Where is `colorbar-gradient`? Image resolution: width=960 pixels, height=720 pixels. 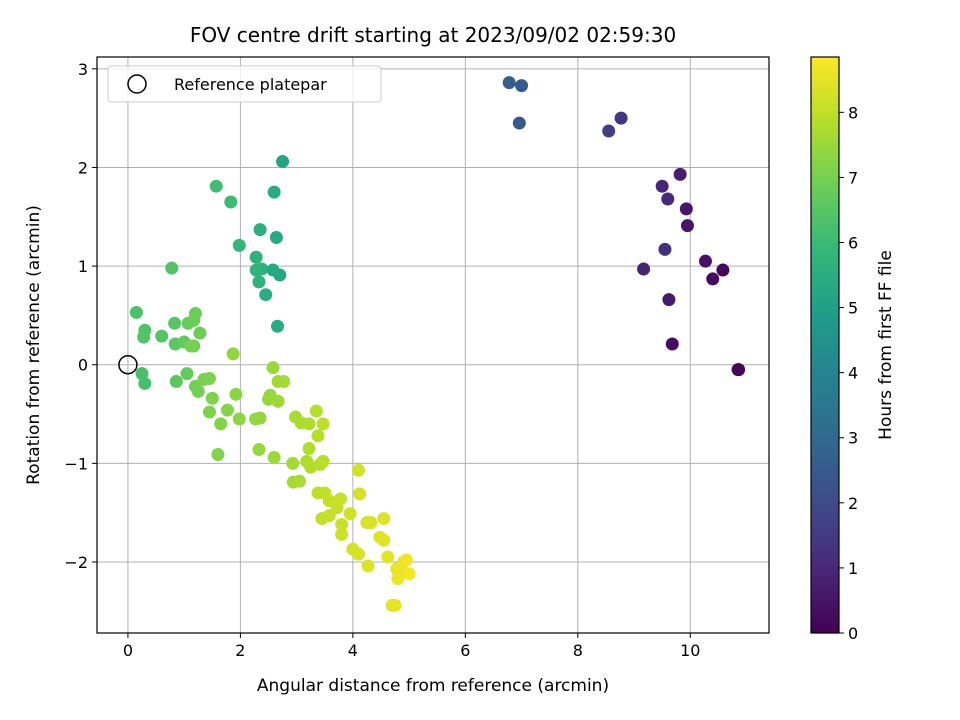
colorbar-gradient is located at coordinates (825, 345).